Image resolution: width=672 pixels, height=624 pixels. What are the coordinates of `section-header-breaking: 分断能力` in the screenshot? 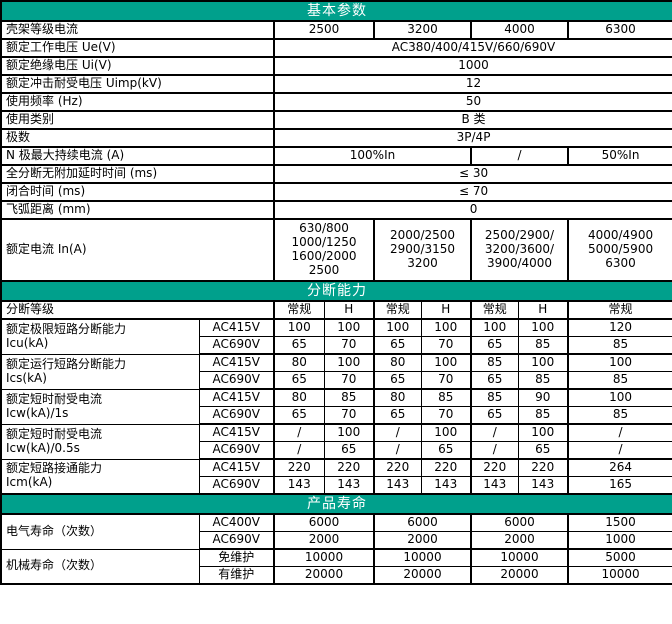 It's located at (336, 291).